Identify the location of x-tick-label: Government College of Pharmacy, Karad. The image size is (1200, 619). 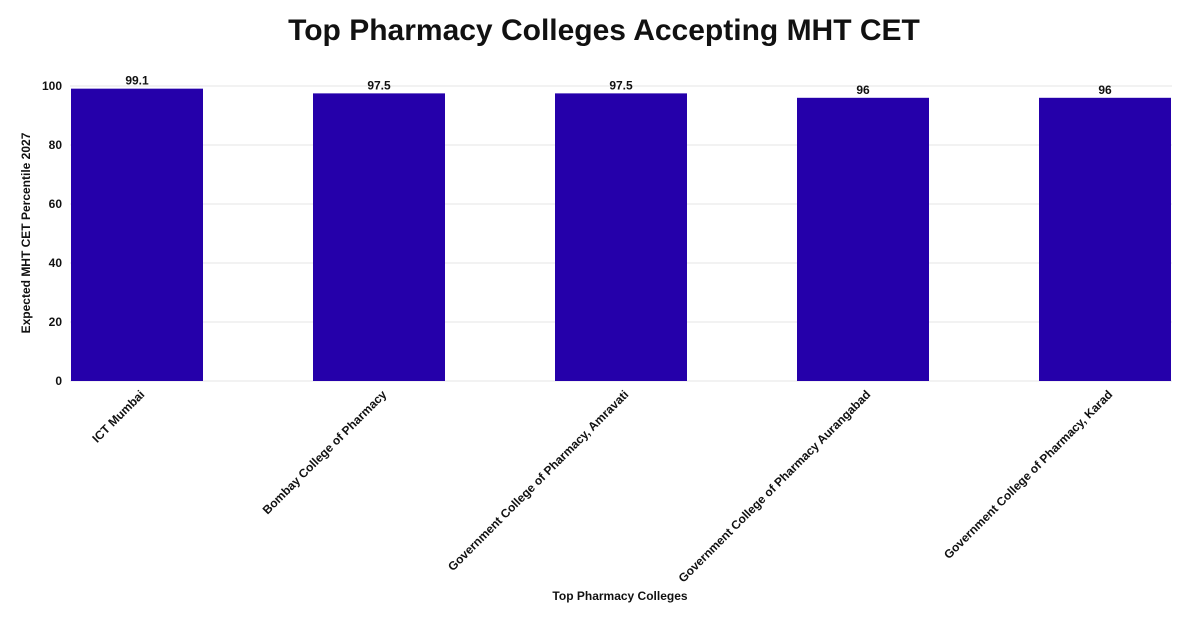
(1028, 474).